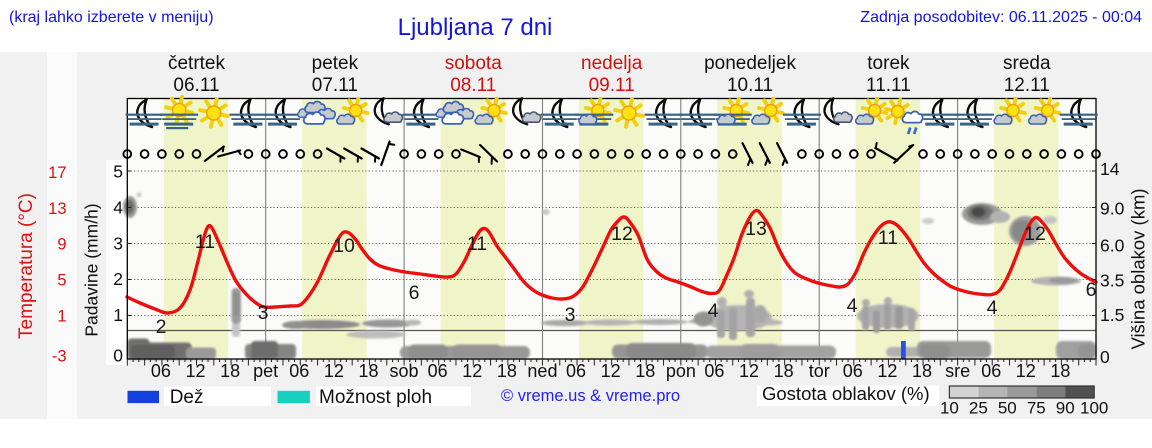  I want to click on svg-text: 14, so click(1110, 169).